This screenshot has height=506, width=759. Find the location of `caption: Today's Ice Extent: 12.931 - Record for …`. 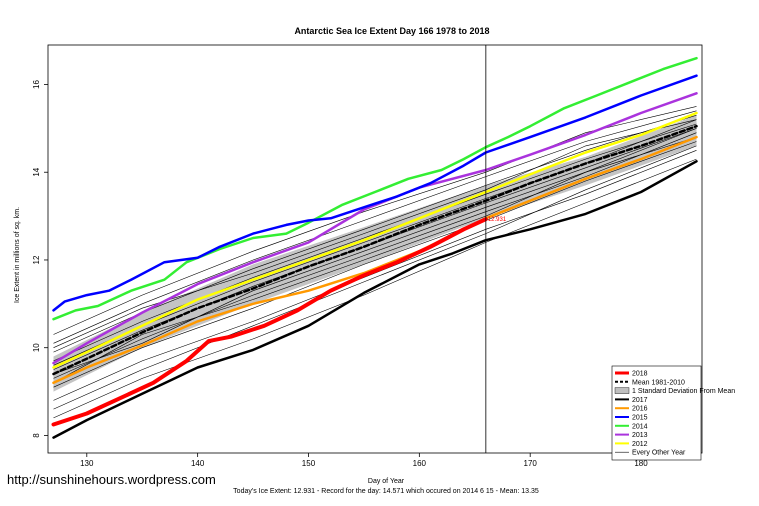

caption: Today's Ice Extent: 12.931 - Record for … is located at coordinates (386, 491).